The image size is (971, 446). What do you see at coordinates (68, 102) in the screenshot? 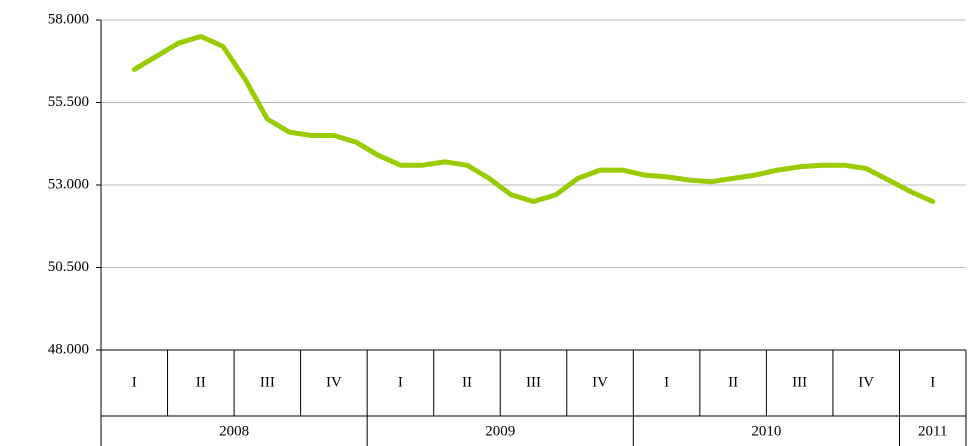
I see `y-tick-label: 55.500` at bounding box center [68, 102].